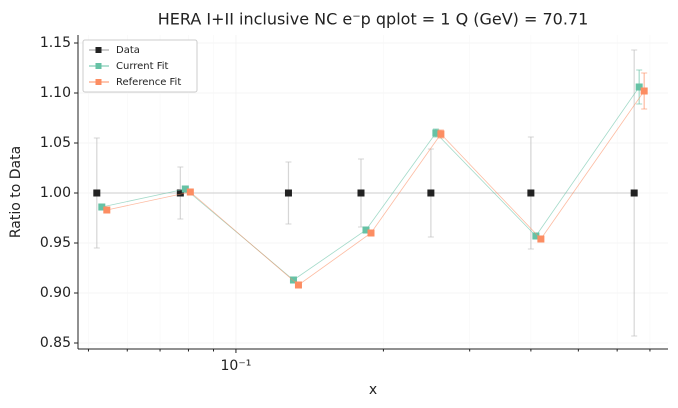 The image size is (678, 408). I want to click on y-tick-label: 0.95, so click(55, 243).